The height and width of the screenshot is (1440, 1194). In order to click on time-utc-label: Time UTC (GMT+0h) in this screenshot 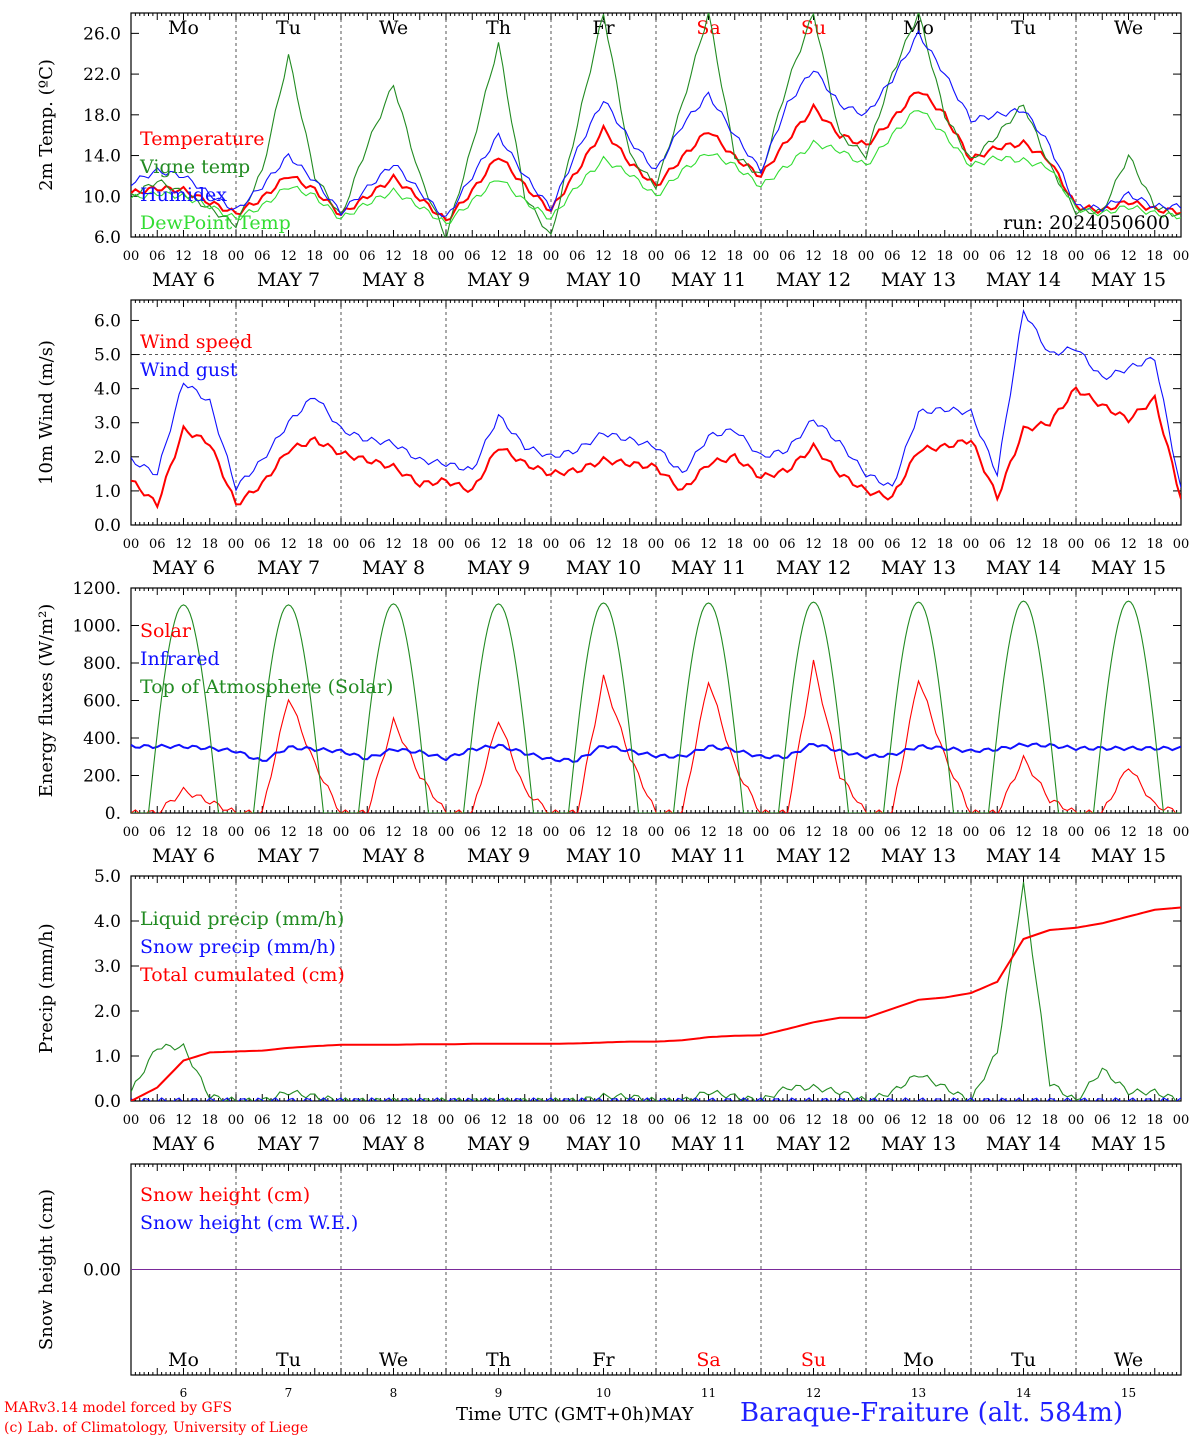, I will do `click(553, 1414)`.